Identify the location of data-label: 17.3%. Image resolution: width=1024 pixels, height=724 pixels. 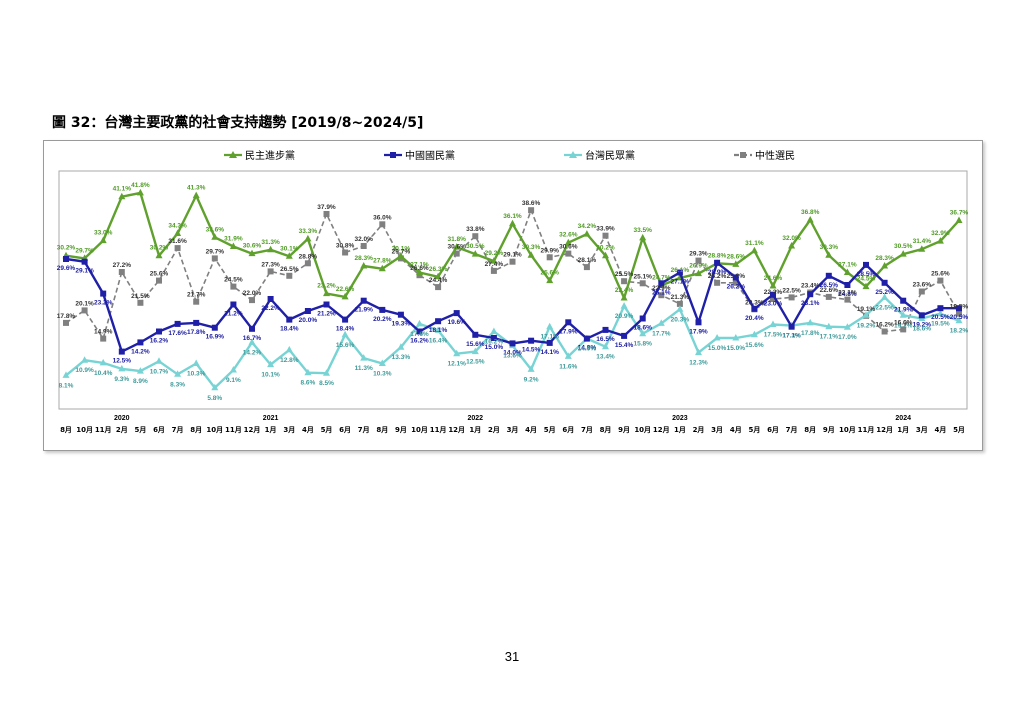
(791, 336).